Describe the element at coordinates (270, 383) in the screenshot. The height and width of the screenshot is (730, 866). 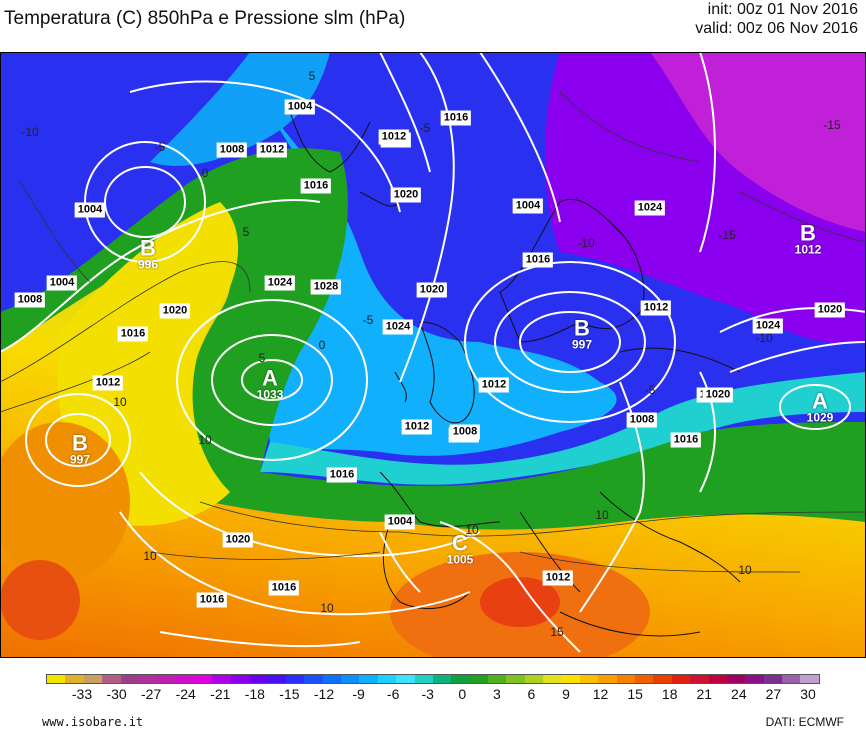
I see `high-pressure-center: A 1033` at that location.